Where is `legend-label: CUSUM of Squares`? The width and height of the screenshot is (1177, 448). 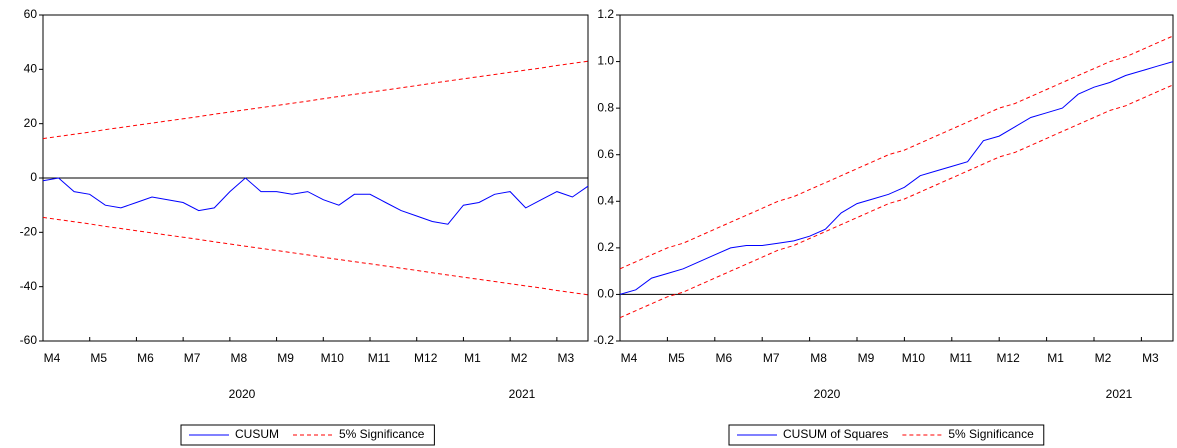 legend-label: CUSUM of Squares is located at coordinates (835, 434).